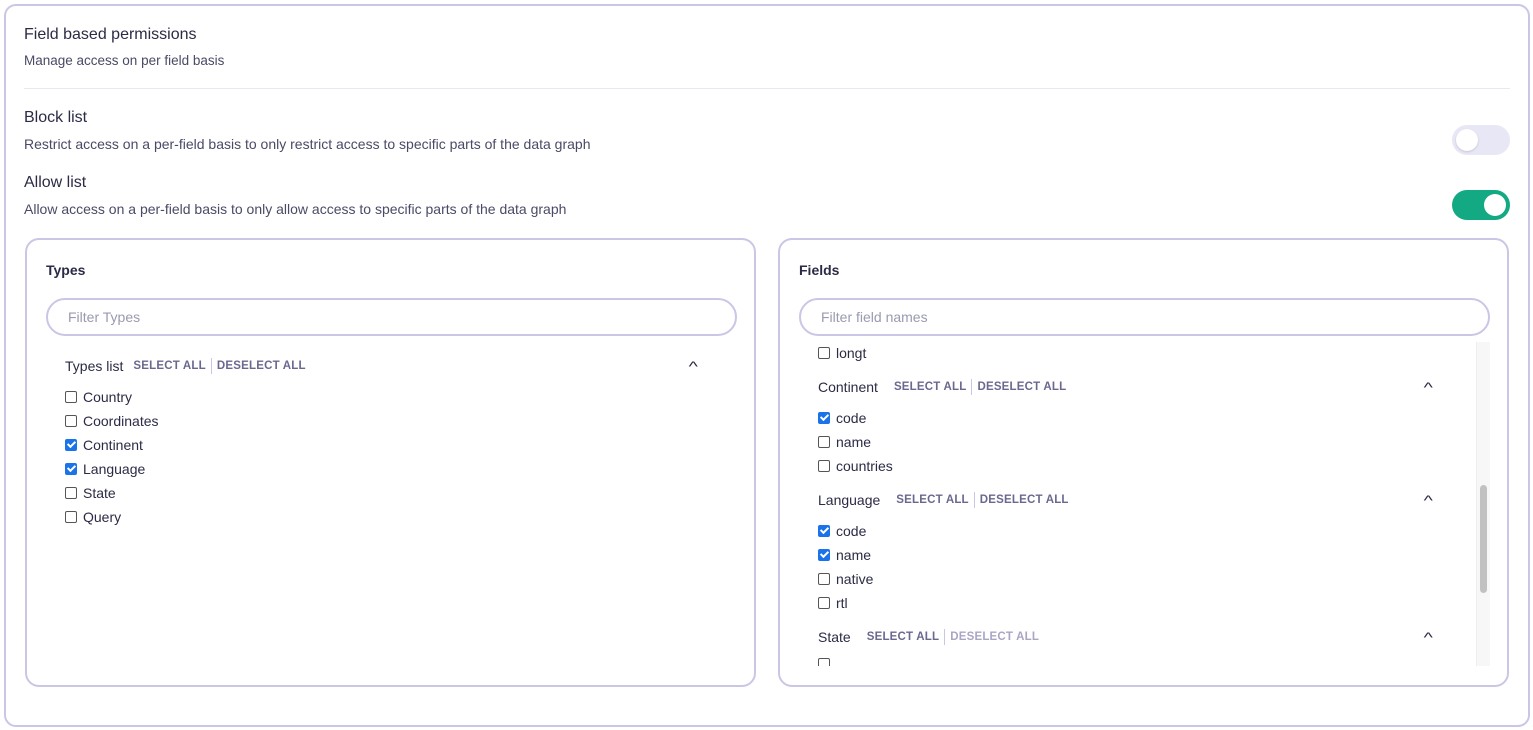  Describe the element at coordinates (819, 270) in the screenshot. I see `fields-title: Fields` at that location.